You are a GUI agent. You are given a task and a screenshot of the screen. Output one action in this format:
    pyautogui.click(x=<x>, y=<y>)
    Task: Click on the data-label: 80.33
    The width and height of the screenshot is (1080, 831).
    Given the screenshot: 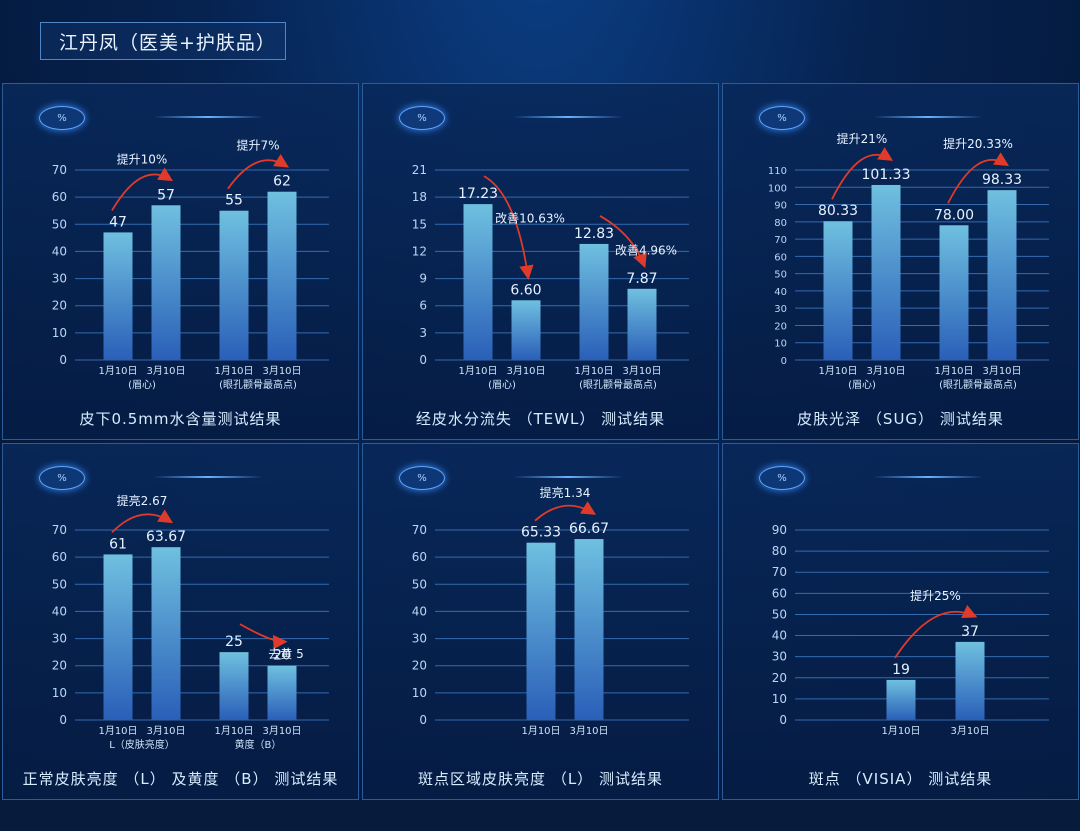 What is the action you would take?
    pyautogui.click(x=838, y=211)
    